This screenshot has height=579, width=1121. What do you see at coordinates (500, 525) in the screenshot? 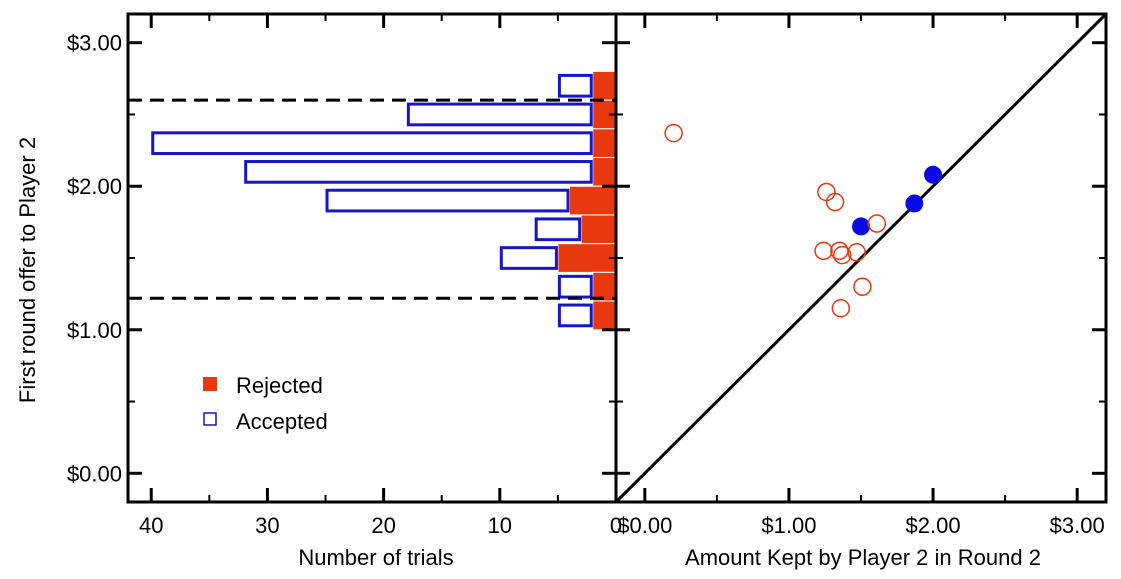
I see `x-tick-label: 10` at bounding box center [500, 525].